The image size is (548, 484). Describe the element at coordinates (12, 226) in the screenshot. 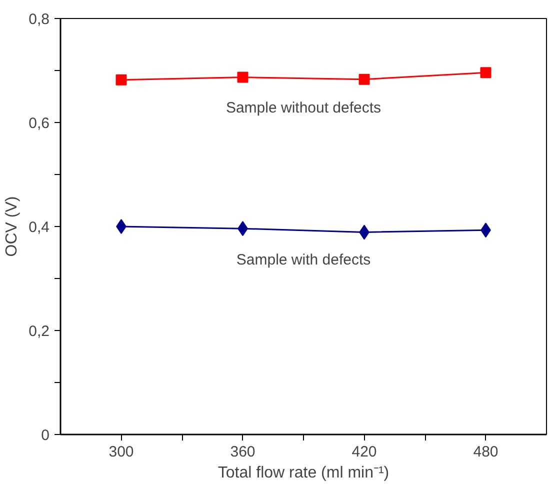

I see `y-axis-title: OCV (V)` at that location.